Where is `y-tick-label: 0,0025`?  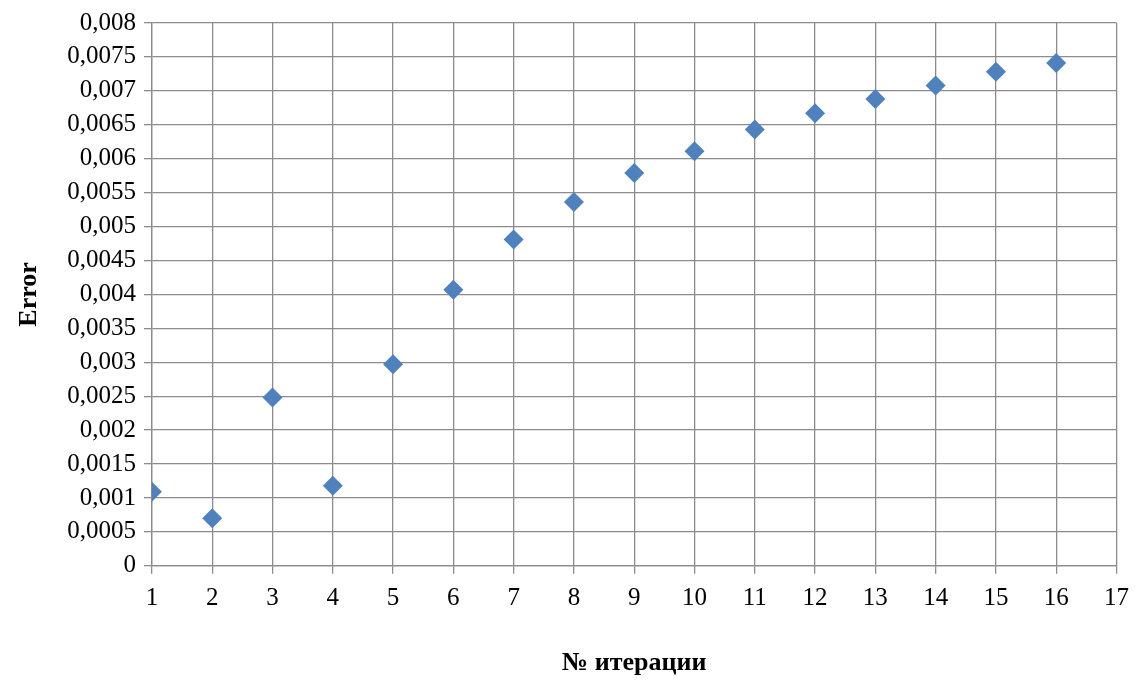
y-tick-label: 0,0025 is located at coordinates (101, 394).